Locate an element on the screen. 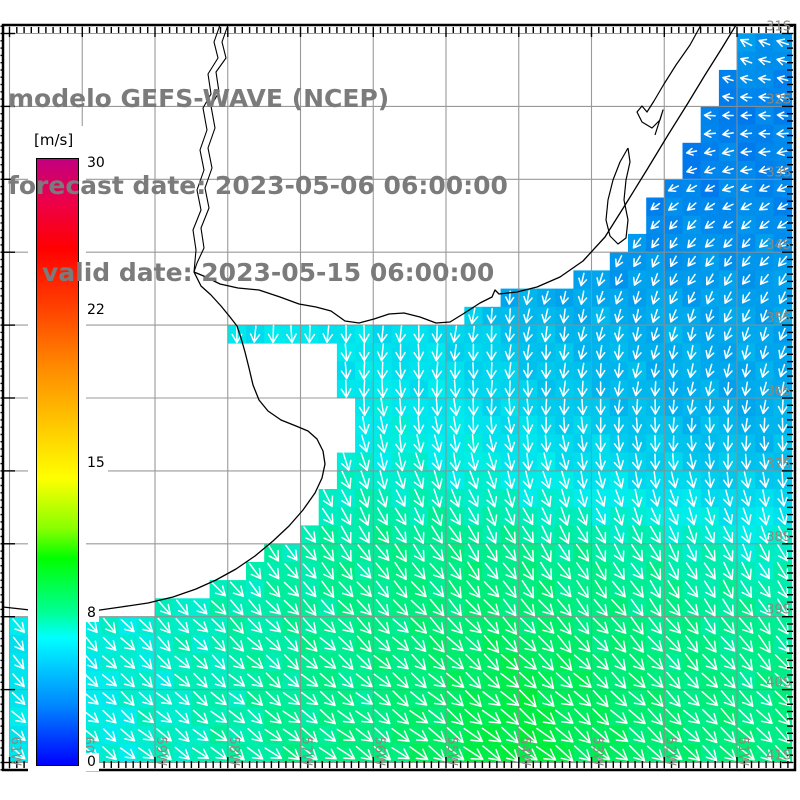 The height and width of the screenshot is (800, 800). river-uruguay is located at coordinates (211, 149).